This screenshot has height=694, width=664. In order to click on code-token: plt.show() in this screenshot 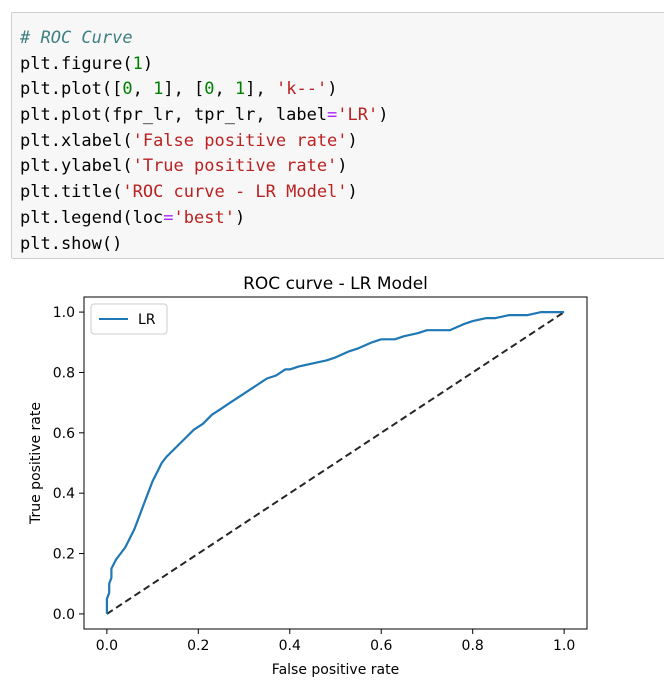, I will do `click(71, 243)`.